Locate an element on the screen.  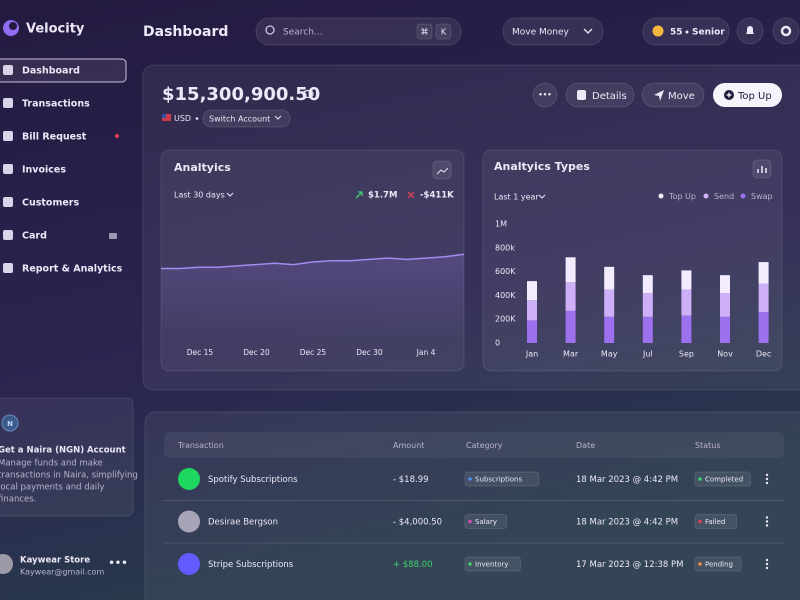
legend-label: Top Up is located at coordinates (682, 196).